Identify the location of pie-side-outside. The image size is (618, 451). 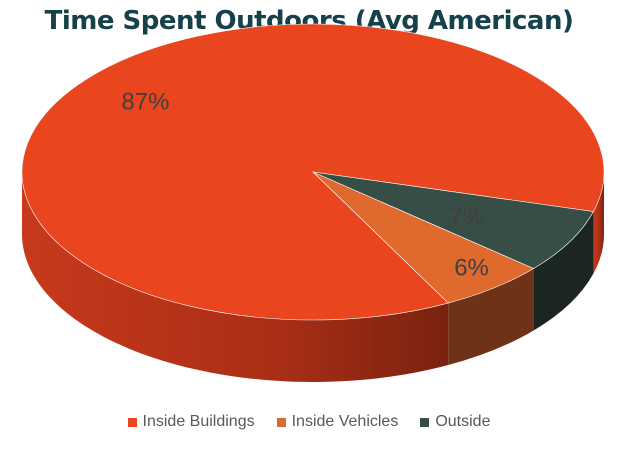
(563, 271).